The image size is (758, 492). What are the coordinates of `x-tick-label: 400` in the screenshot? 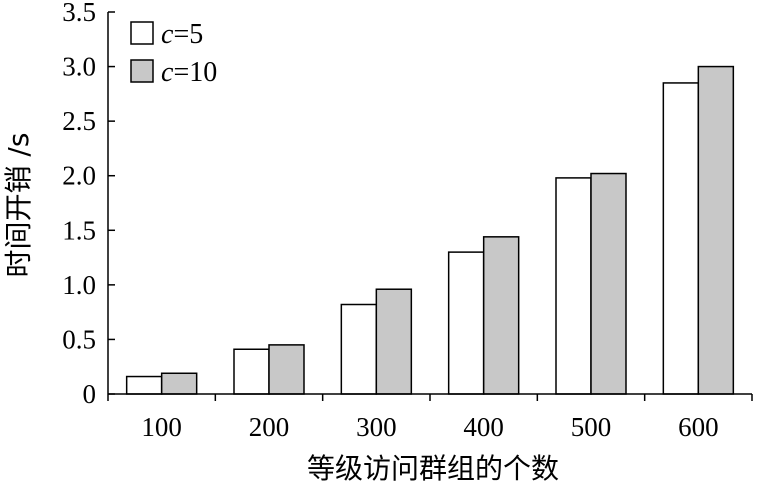 It's located at (483, 427).